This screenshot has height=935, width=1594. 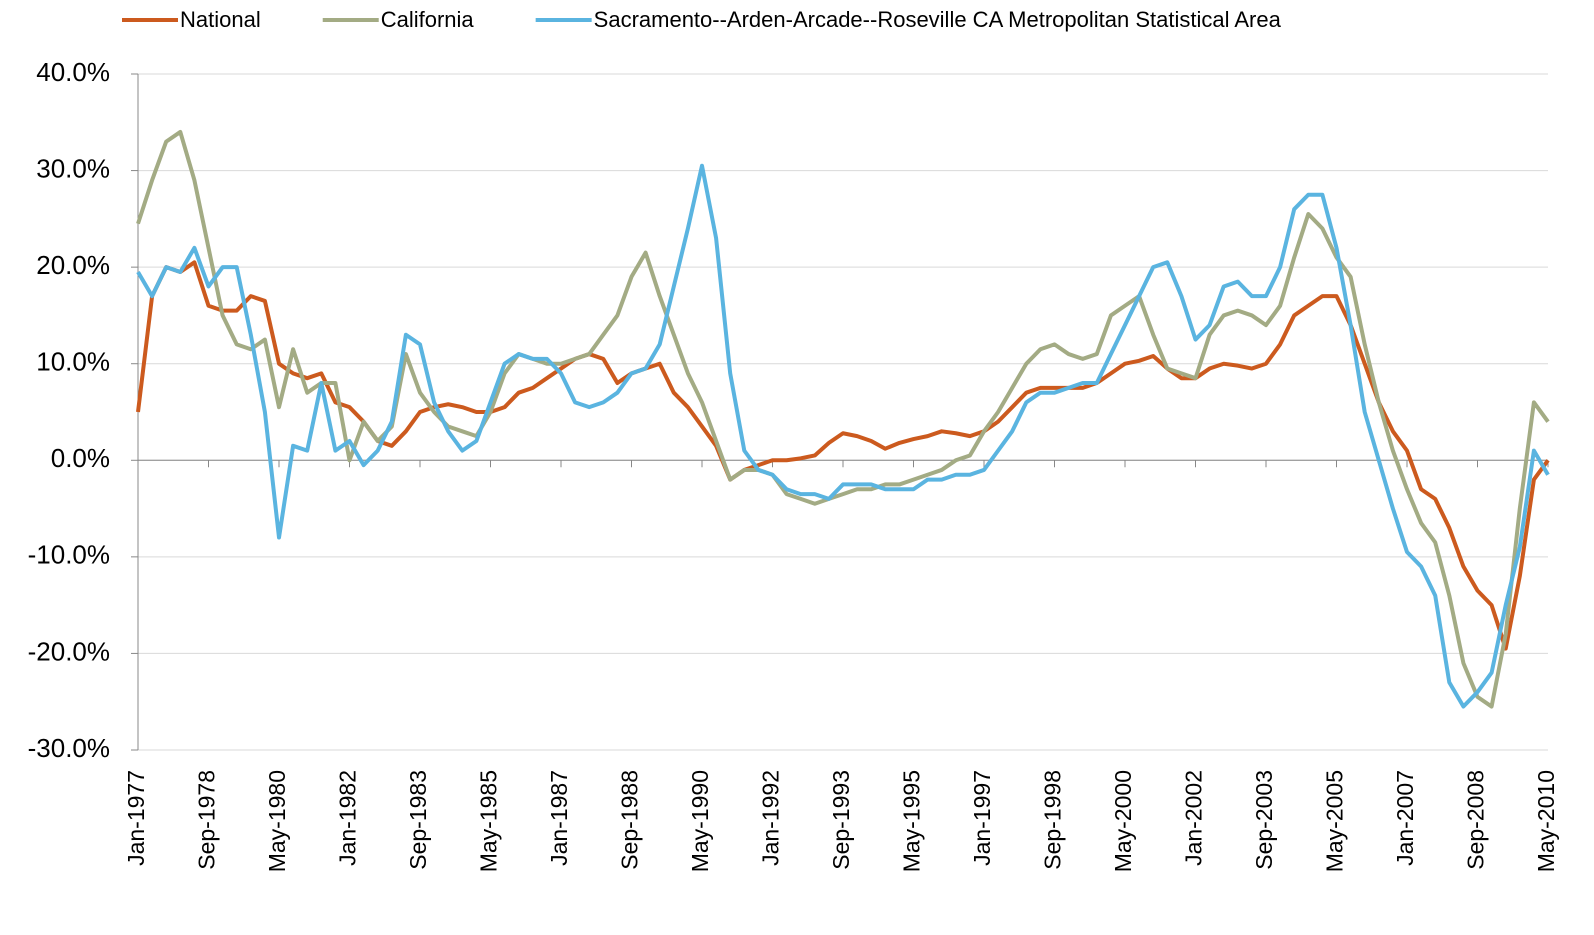 I want to click on x-tick-label: Jan-1982, so click(x=348, y=818).